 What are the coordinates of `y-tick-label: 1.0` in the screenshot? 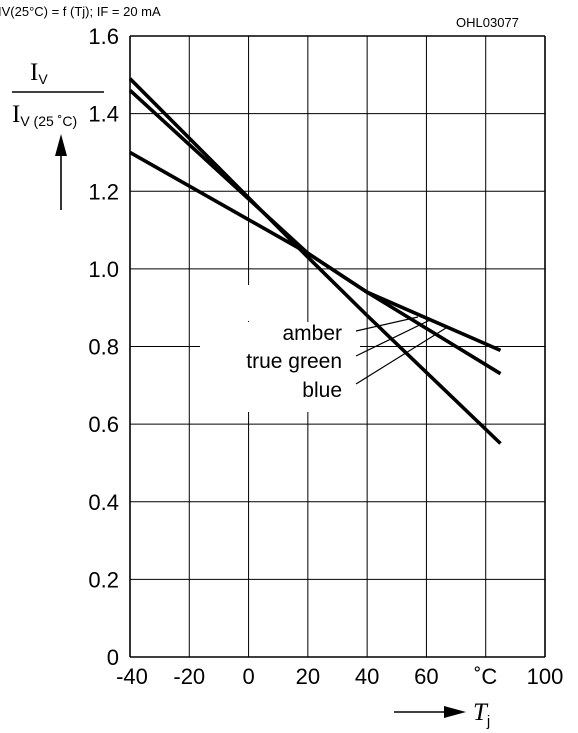 It's located at (103, 269).